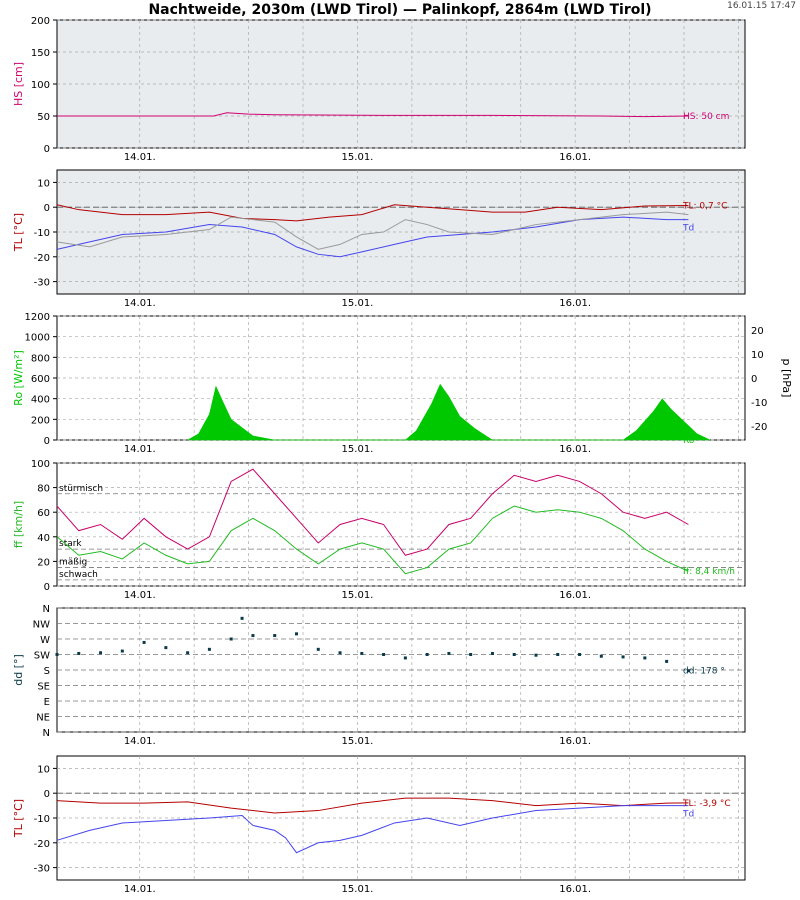 The height and width of the screenshot is (900, 800). What do you see at coordinates (42, 258) in the screenshot?
I see `y-tick-label: -20` at bounding box center [42, 258].